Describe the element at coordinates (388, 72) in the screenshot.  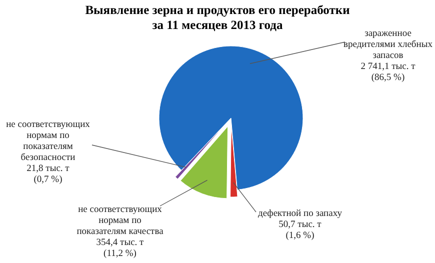
I see `data-label: 2 741,1 тыс. т (86,5 %)` at that location.